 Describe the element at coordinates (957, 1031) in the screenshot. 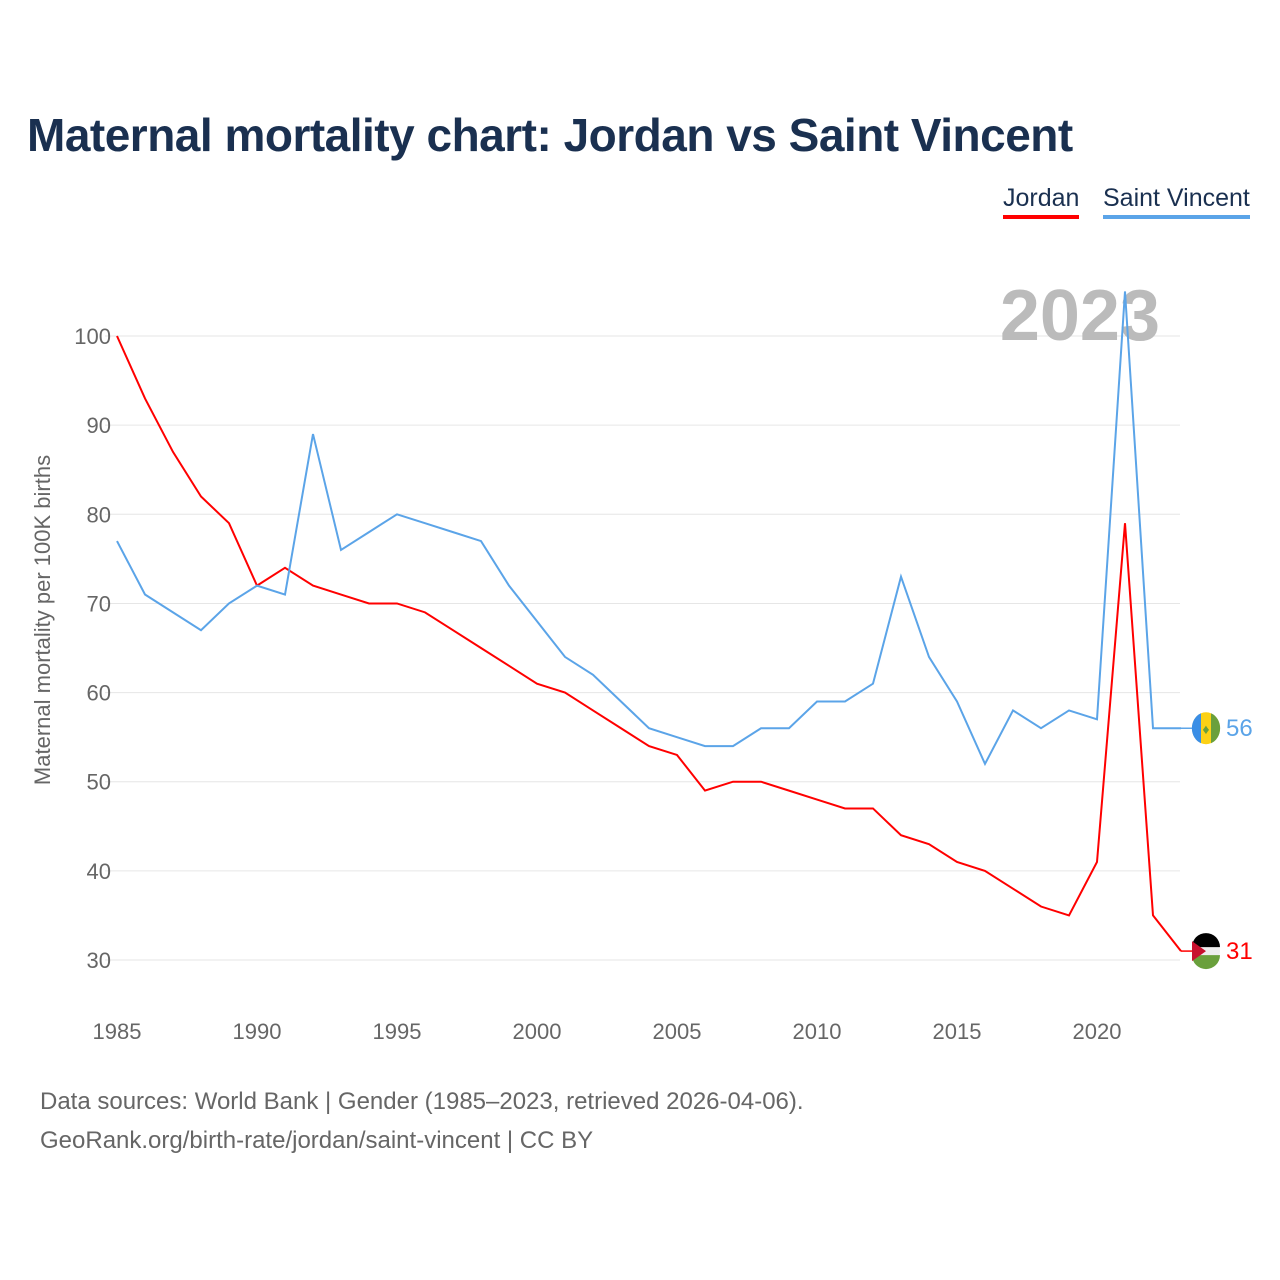

I see `x-tick-label: 2015` at that location.